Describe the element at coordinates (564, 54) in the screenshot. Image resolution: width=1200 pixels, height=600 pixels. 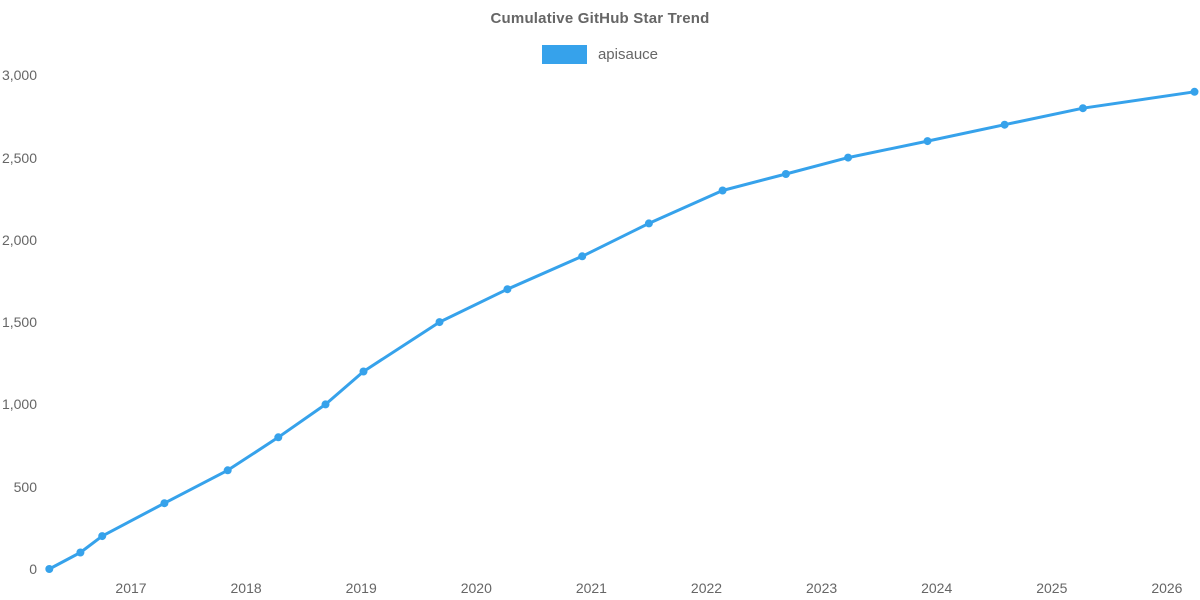
I see `legend-swatch-icon` at that location.